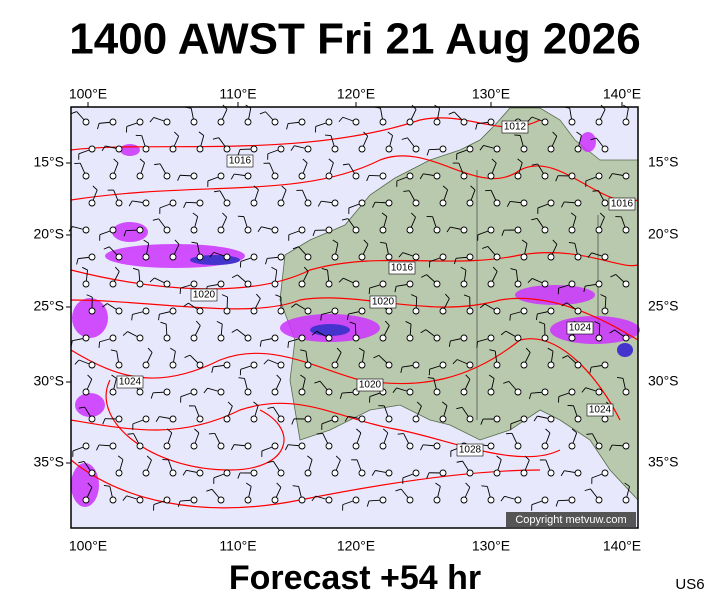  What do you see at coordinates (48, 234) in the screenshot?
I see `latitude-label: 20°S` at bounding box center [48, 234].